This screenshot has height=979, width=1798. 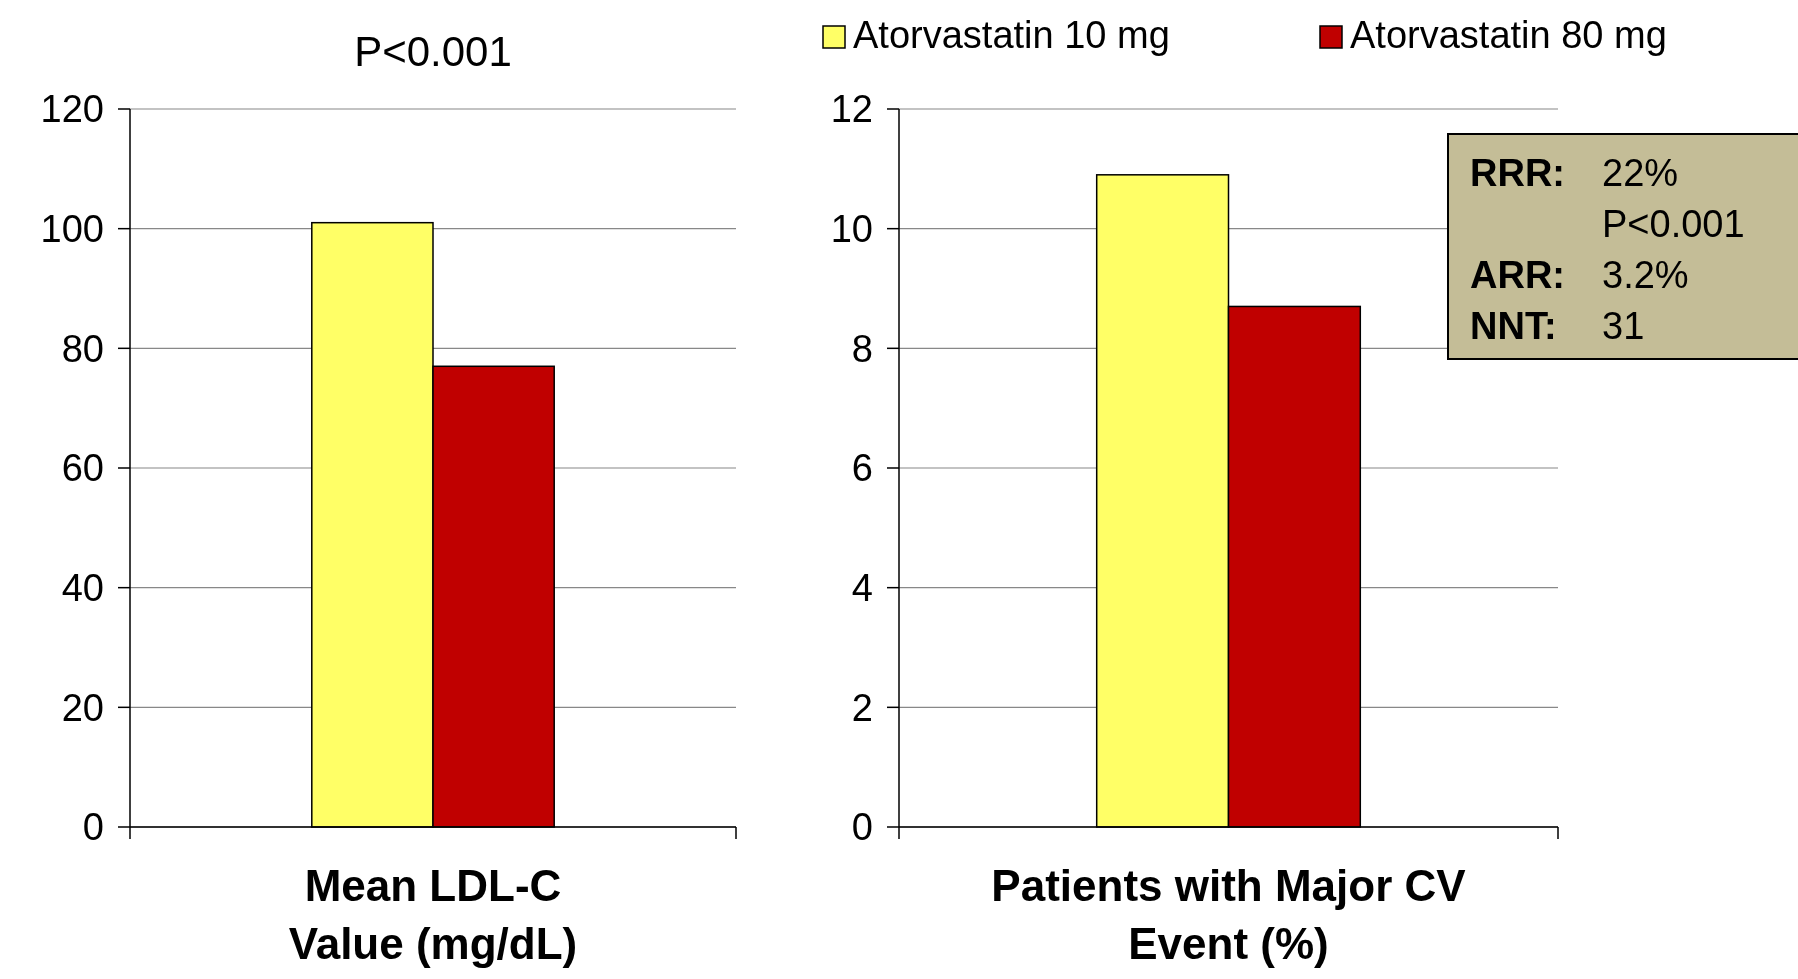 What do you see at coordinates (1579, 275) in the screenshot?
I see `annotation: ARR: 3.2%` at bounding box center [1579, 275].